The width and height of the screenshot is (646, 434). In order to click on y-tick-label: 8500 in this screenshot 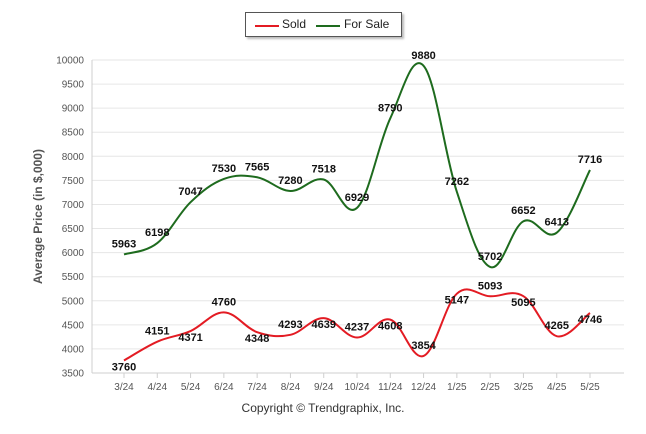, I will do `click(73, 133)`.